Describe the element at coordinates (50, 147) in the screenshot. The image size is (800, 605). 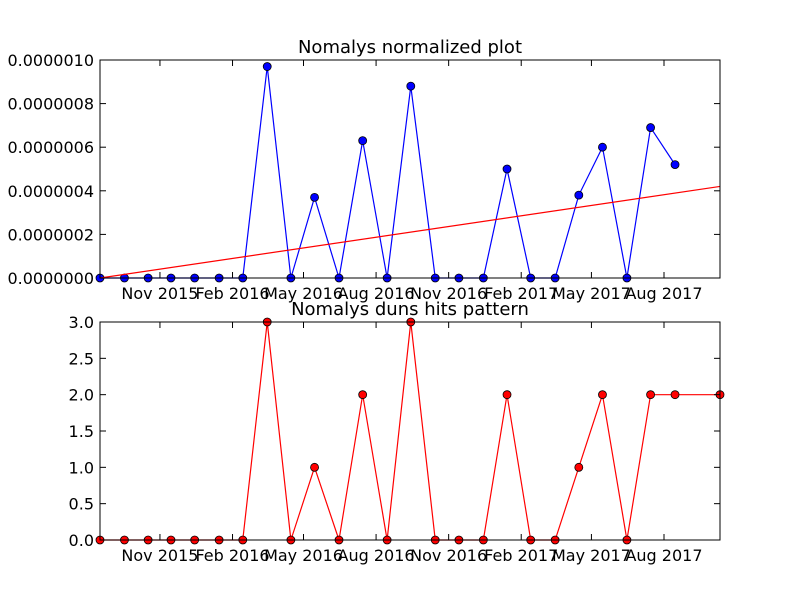
I see `y-tick-label: 0.0000006` at that location.